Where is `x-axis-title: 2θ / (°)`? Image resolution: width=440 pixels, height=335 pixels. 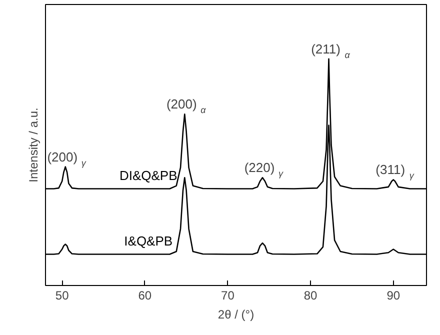
x-axis-title: 2θ / (°) is located at coordinates (236, 315).